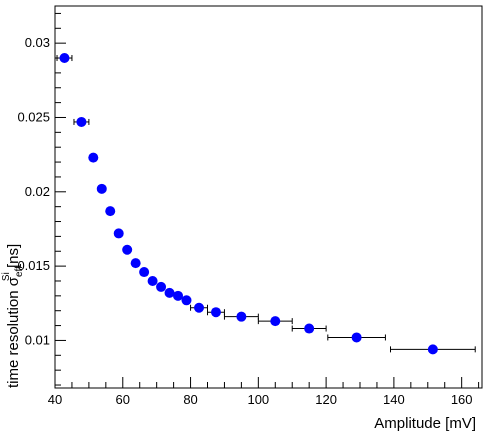  I want to click on y-axis-title: time resolution σeffSi [ns], so click(13, 316).